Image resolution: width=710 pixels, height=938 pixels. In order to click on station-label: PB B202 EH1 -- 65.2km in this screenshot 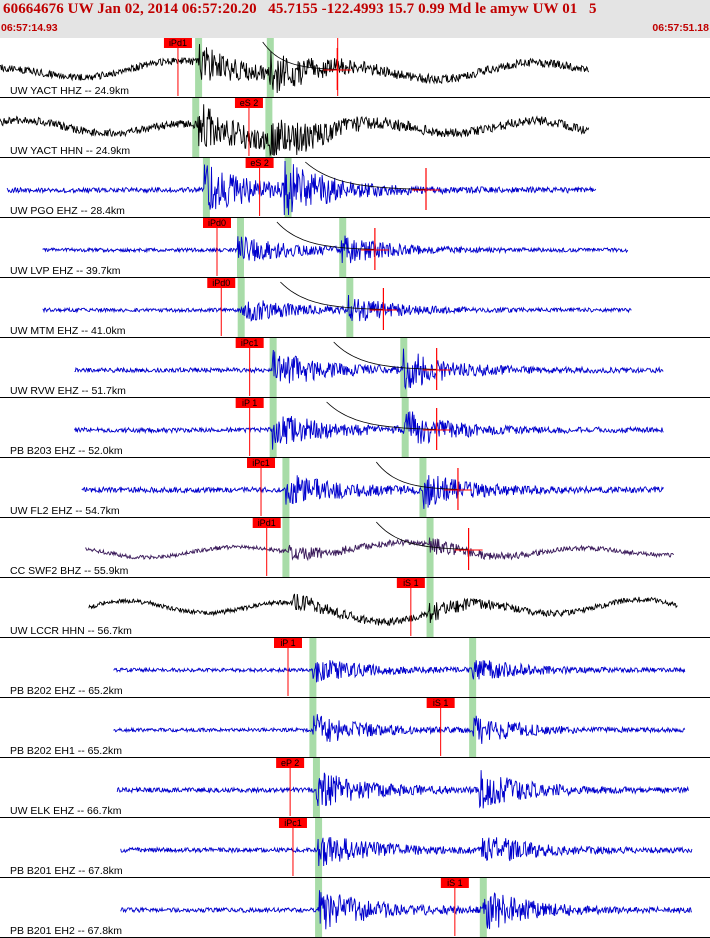, I will do `click(66, 751)`.